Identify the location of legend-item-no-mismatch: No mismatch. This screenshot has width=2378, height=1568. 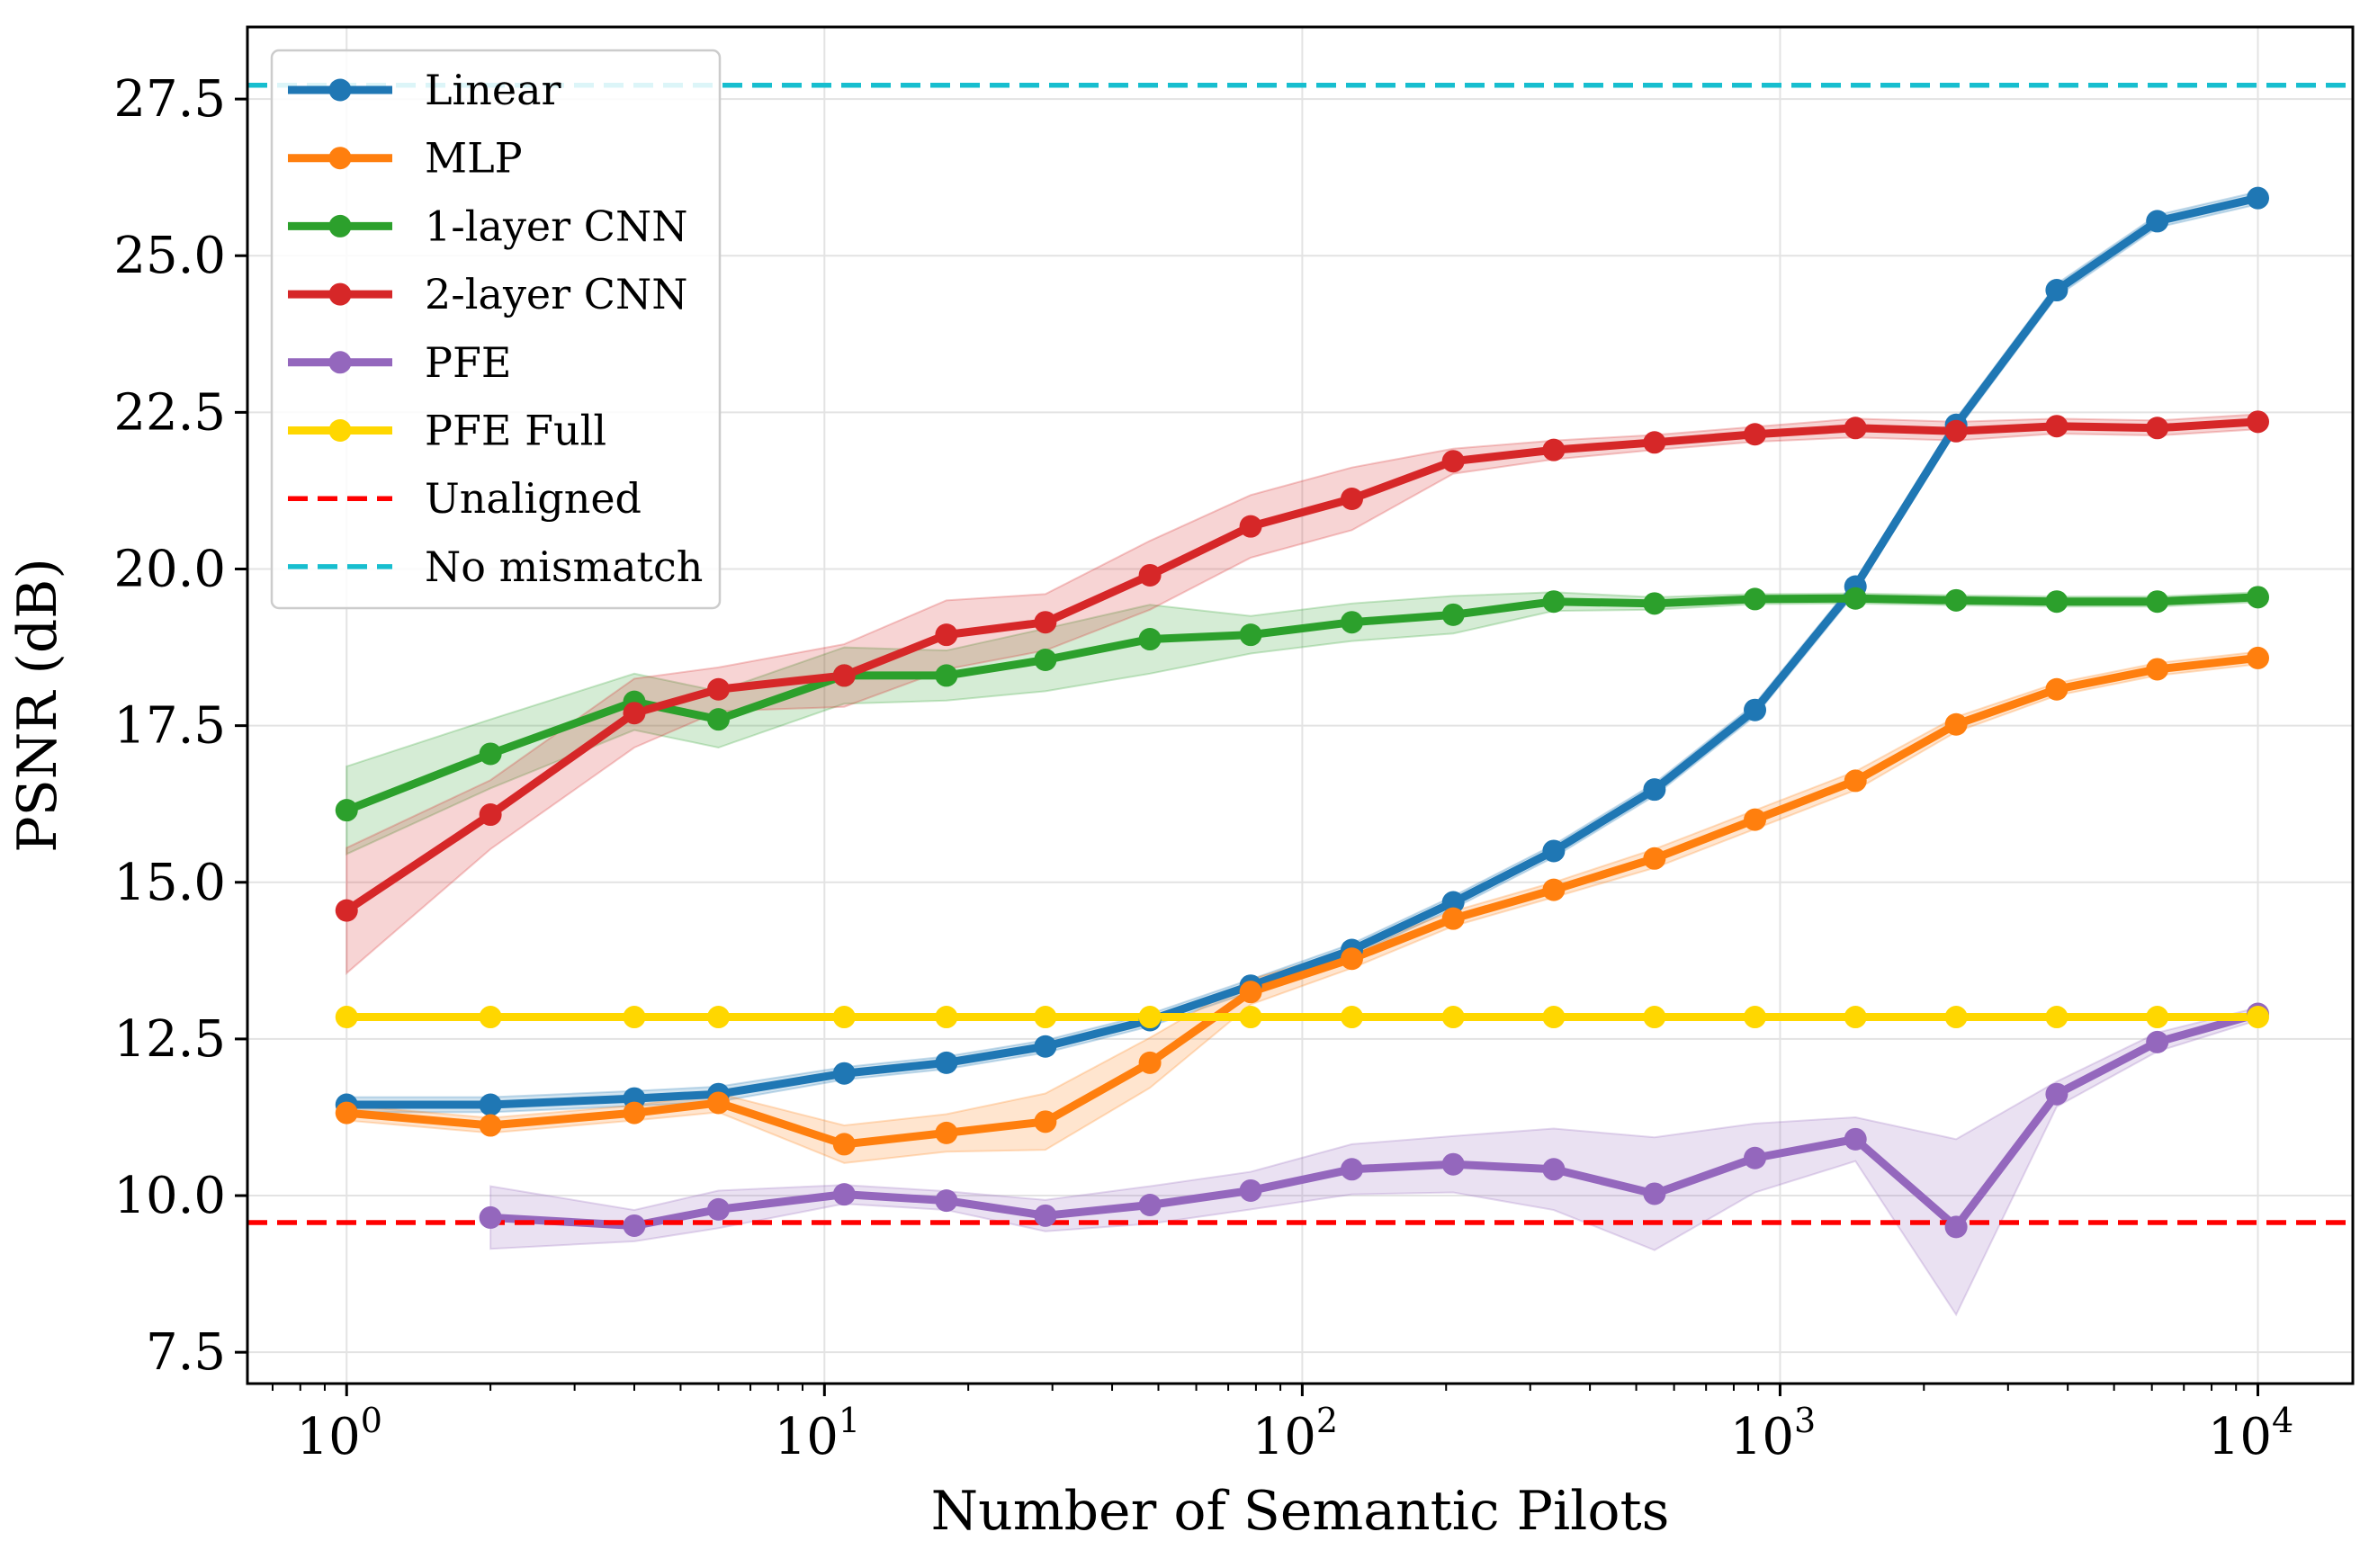
(496, 566).